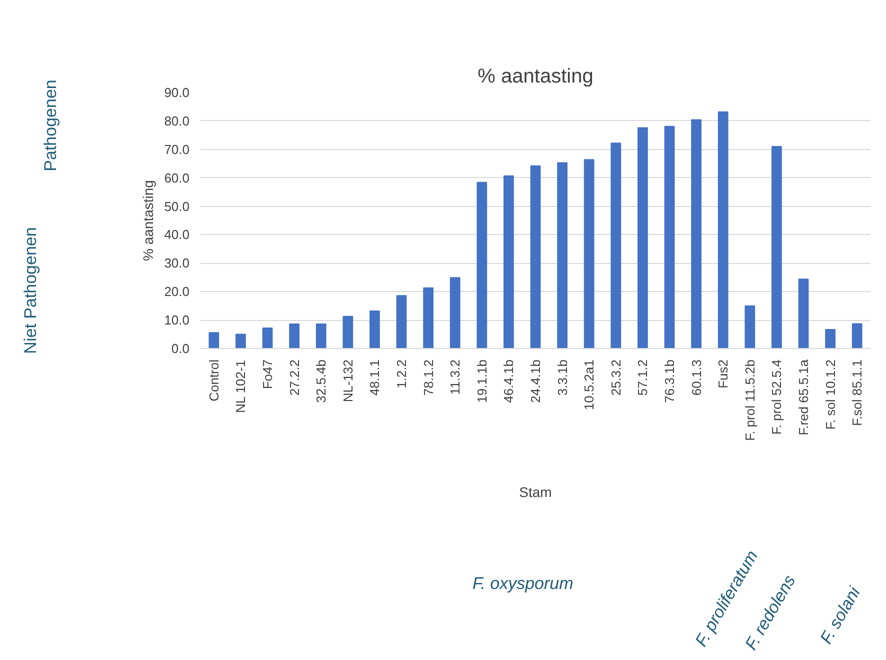  I want to click on text: Niet Pathogenen, so click(30, 290).